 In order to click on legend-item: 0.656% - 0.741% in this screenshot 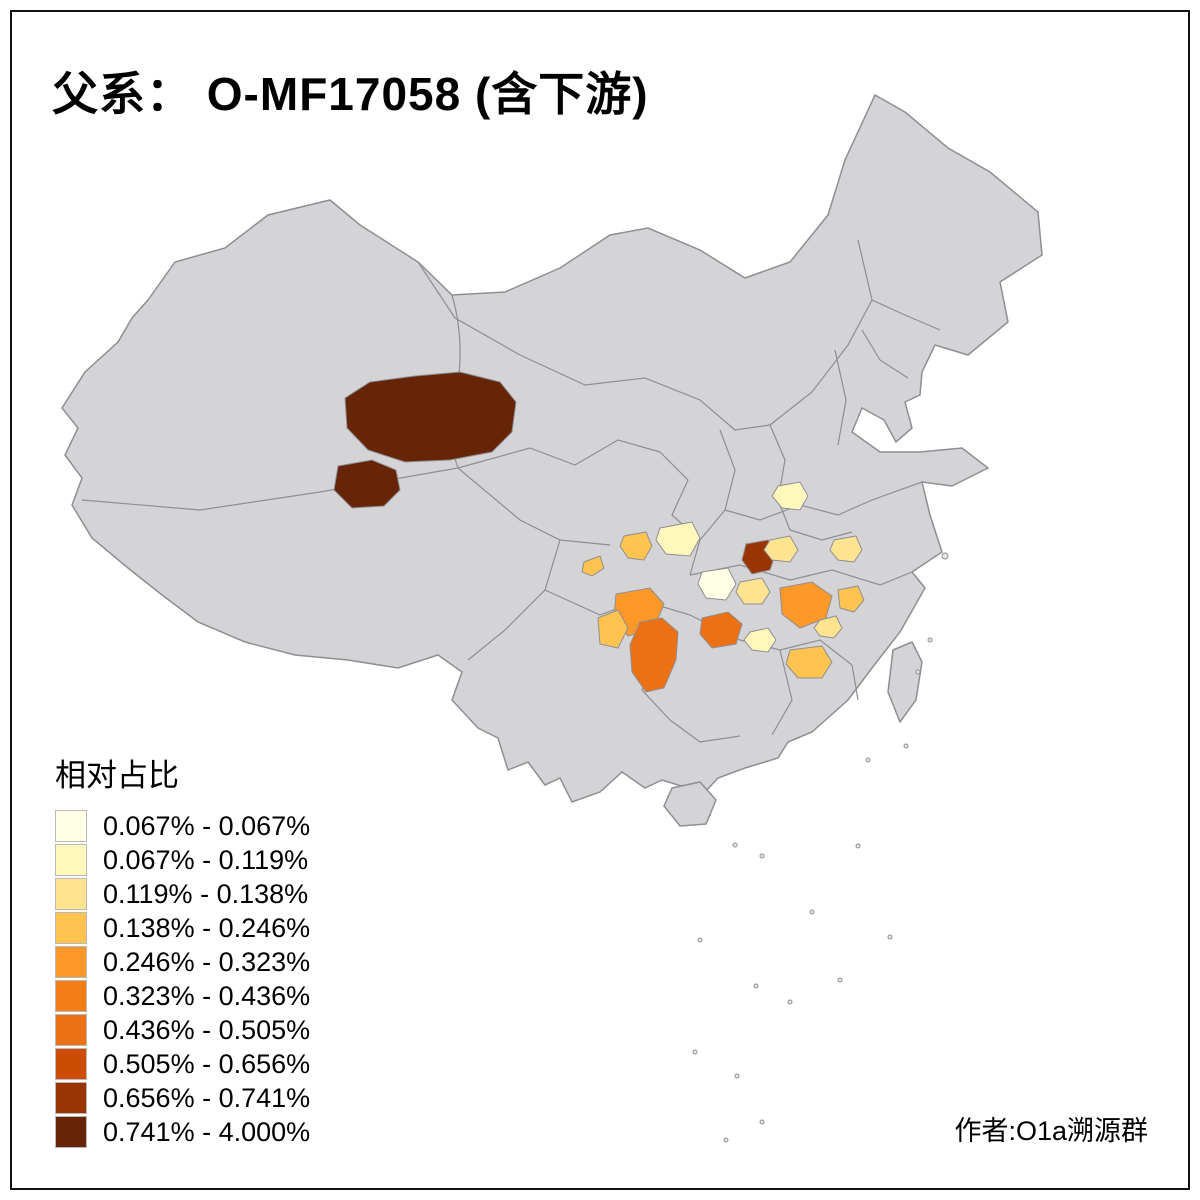, I will do `click(182, 1098)`.